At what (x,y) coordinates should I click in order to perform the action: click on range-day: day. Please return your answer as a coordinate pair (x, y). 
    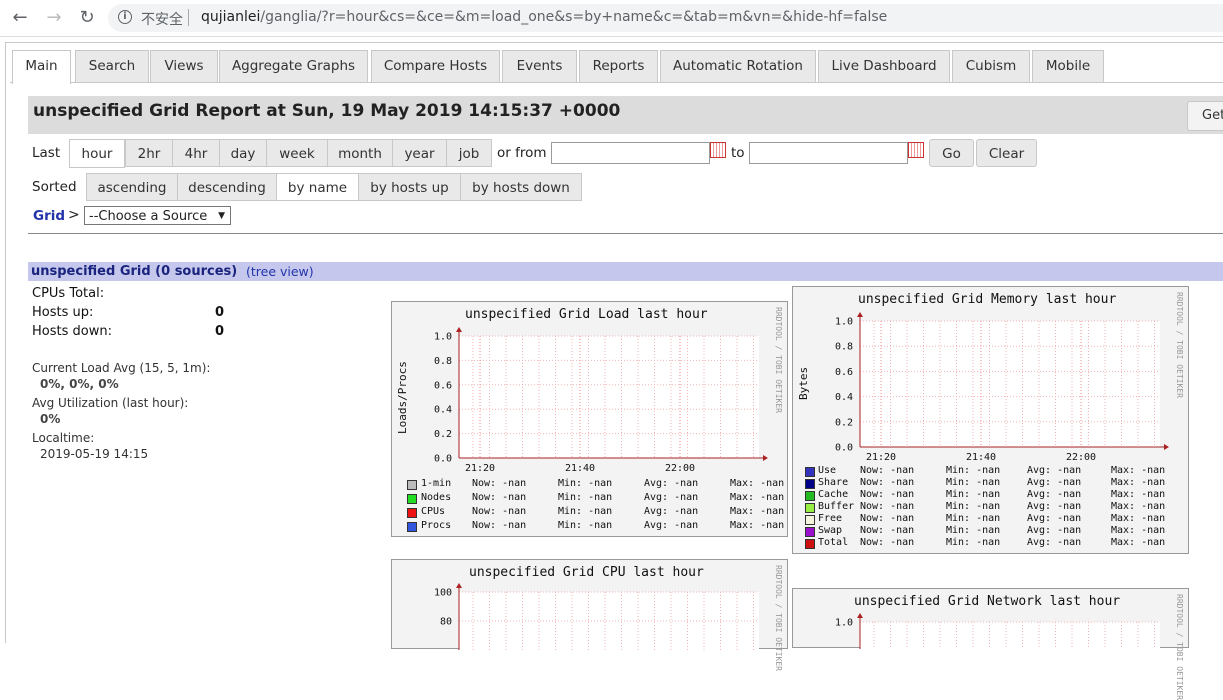
    Looking at the image, I should click on (243, 153).